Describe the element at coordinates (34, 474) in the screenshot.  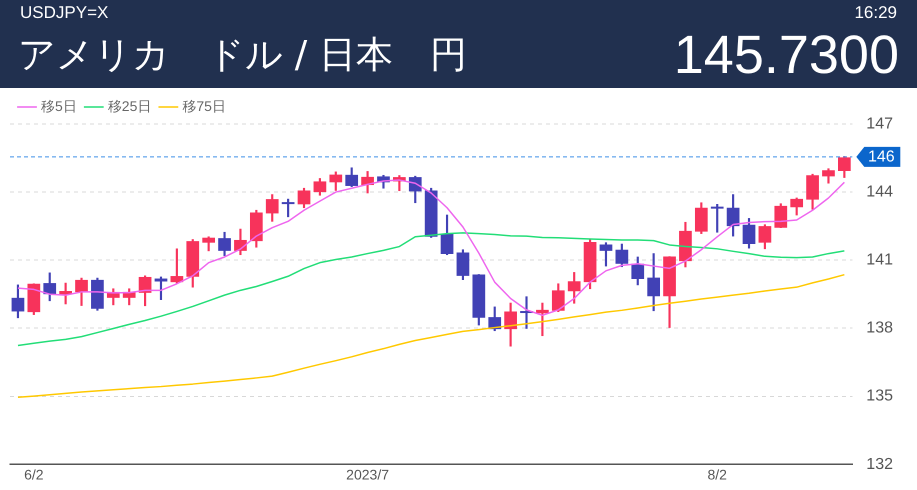
I see `x-tick-label: 6/2` at that location.